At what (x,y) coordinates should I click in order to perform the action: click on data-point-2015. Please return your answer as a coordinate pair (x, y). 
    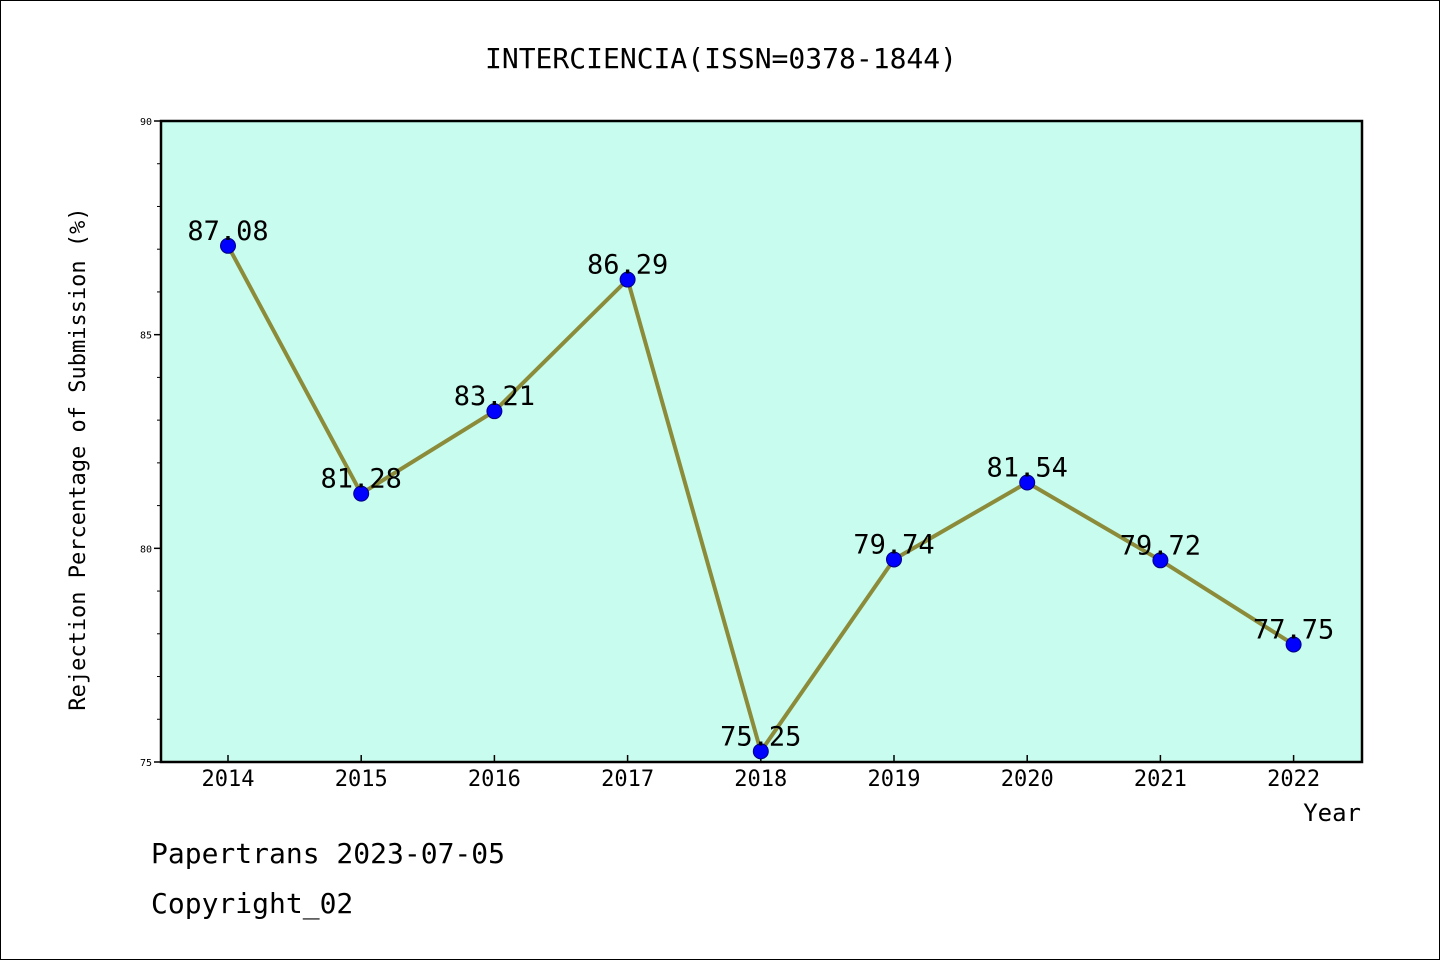
    Looking at the image, I should click on (361, 493).